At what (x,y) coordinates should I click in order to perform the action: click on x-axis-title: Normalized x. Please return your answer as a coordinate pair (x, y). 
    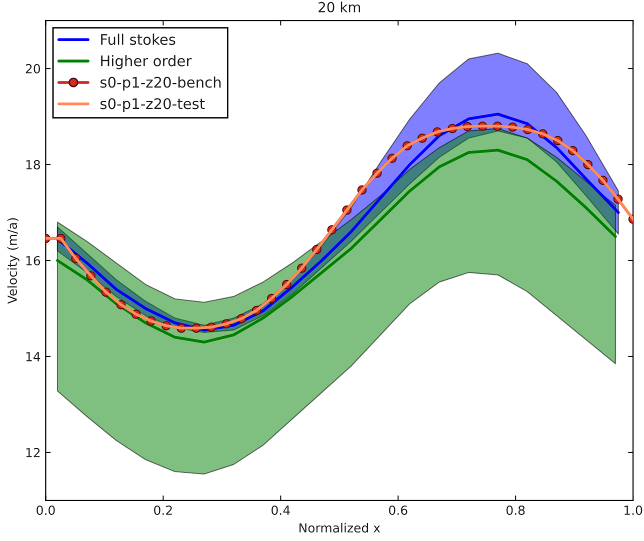
    Looking at the image, I should click on (339, 527).